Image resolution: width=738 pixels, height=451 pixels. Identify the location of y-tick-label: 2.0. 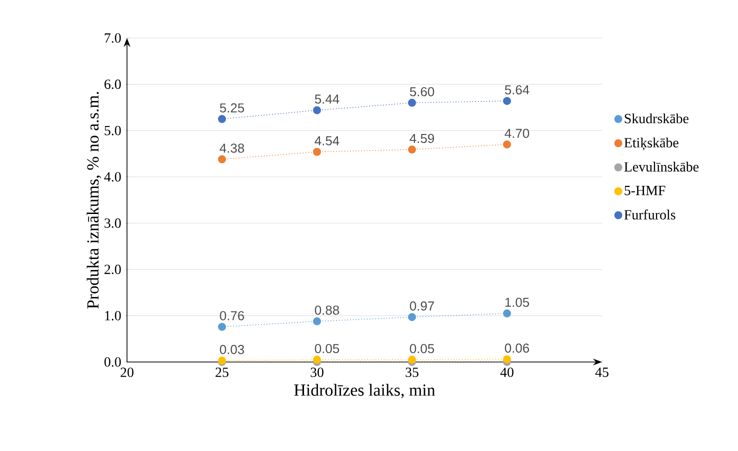
(112, 269).